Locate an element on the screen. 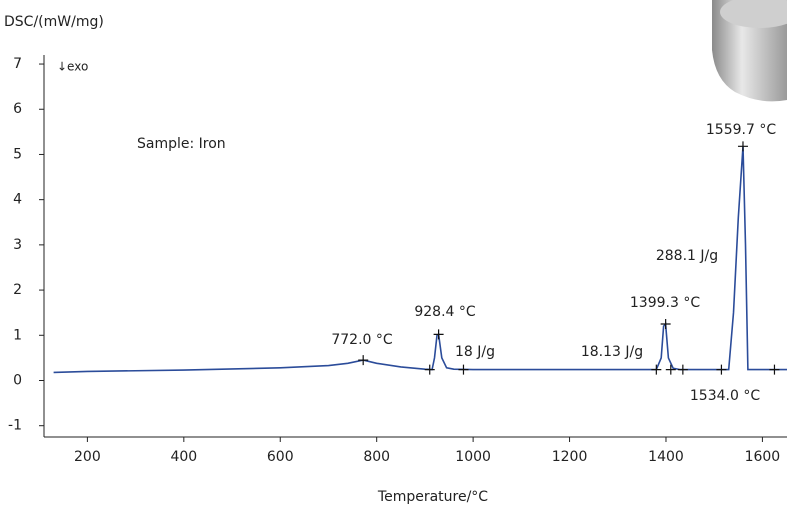 This screenshot has width=787, height=510. crucible-image is located at coordinates (749, 51).